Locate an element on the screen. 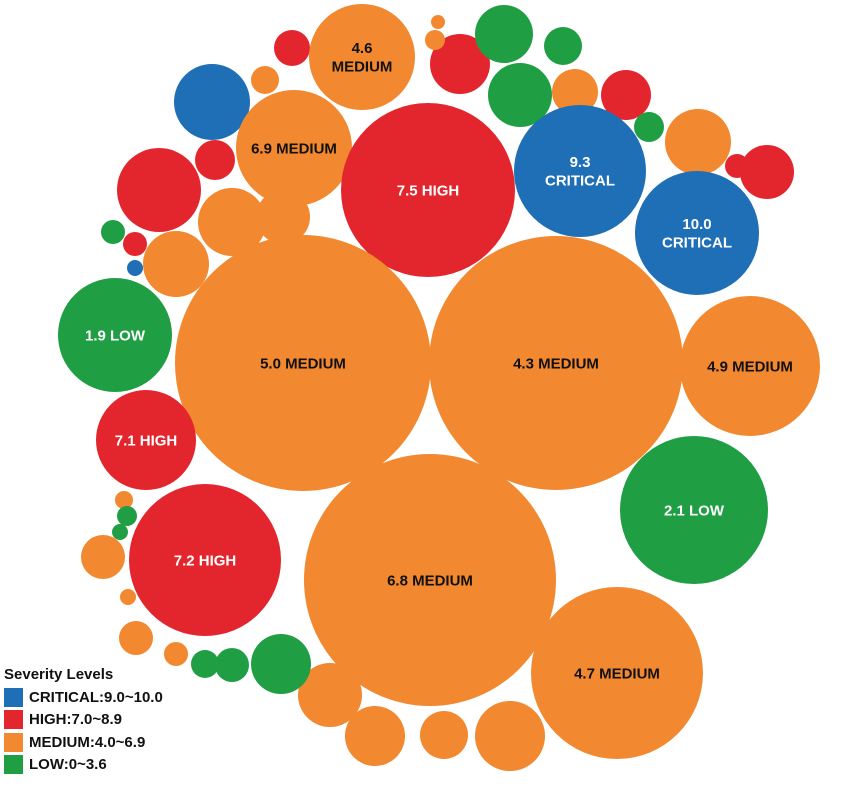  legend-item-medium: MEDIUM:4.0~6.9 is located at coordinates (134, 742).